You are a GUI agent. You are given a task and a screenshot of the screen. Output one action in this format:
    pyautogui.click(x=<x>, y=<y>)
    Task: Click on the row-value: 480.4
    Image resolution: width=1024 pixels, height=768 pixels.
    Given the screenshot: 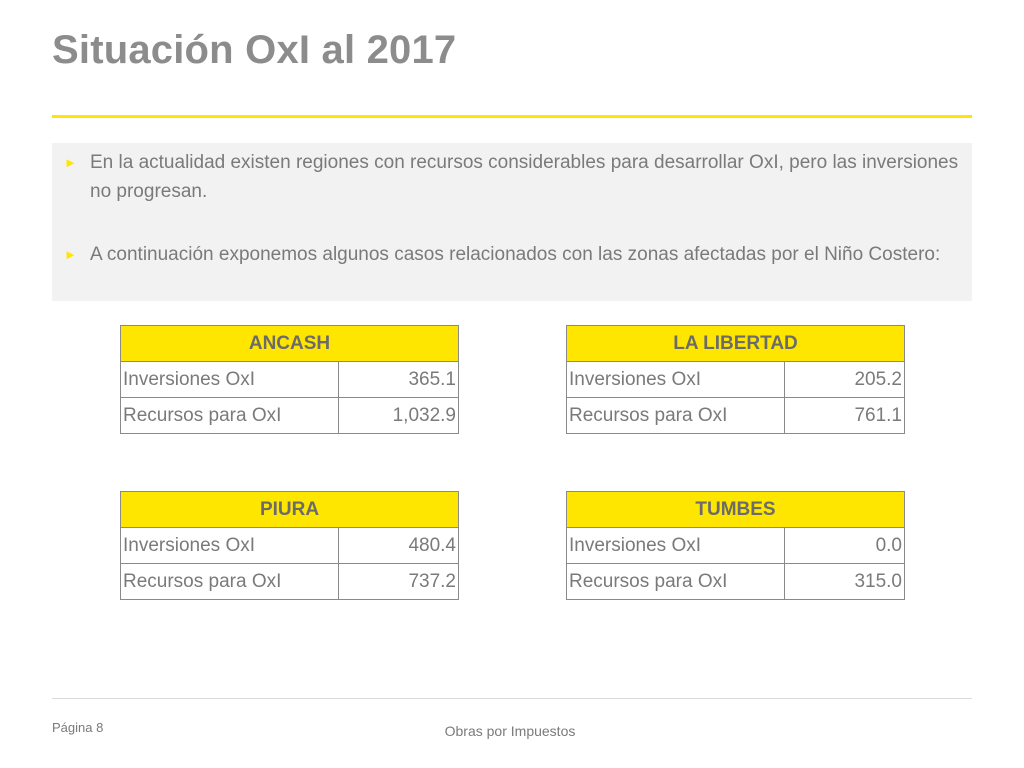 What is the action you would take?
    pyautogui.click(x=398, y=545)
    